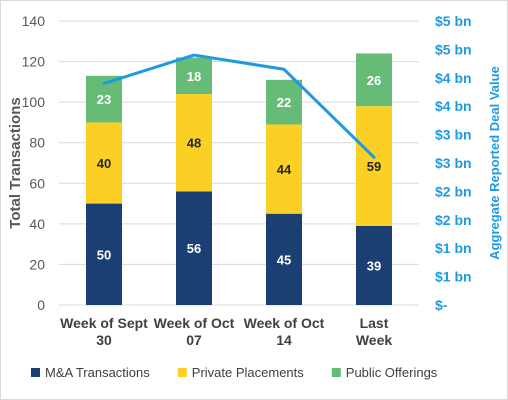  I want to click on legend-label: Private Placements, so click(248, 372).